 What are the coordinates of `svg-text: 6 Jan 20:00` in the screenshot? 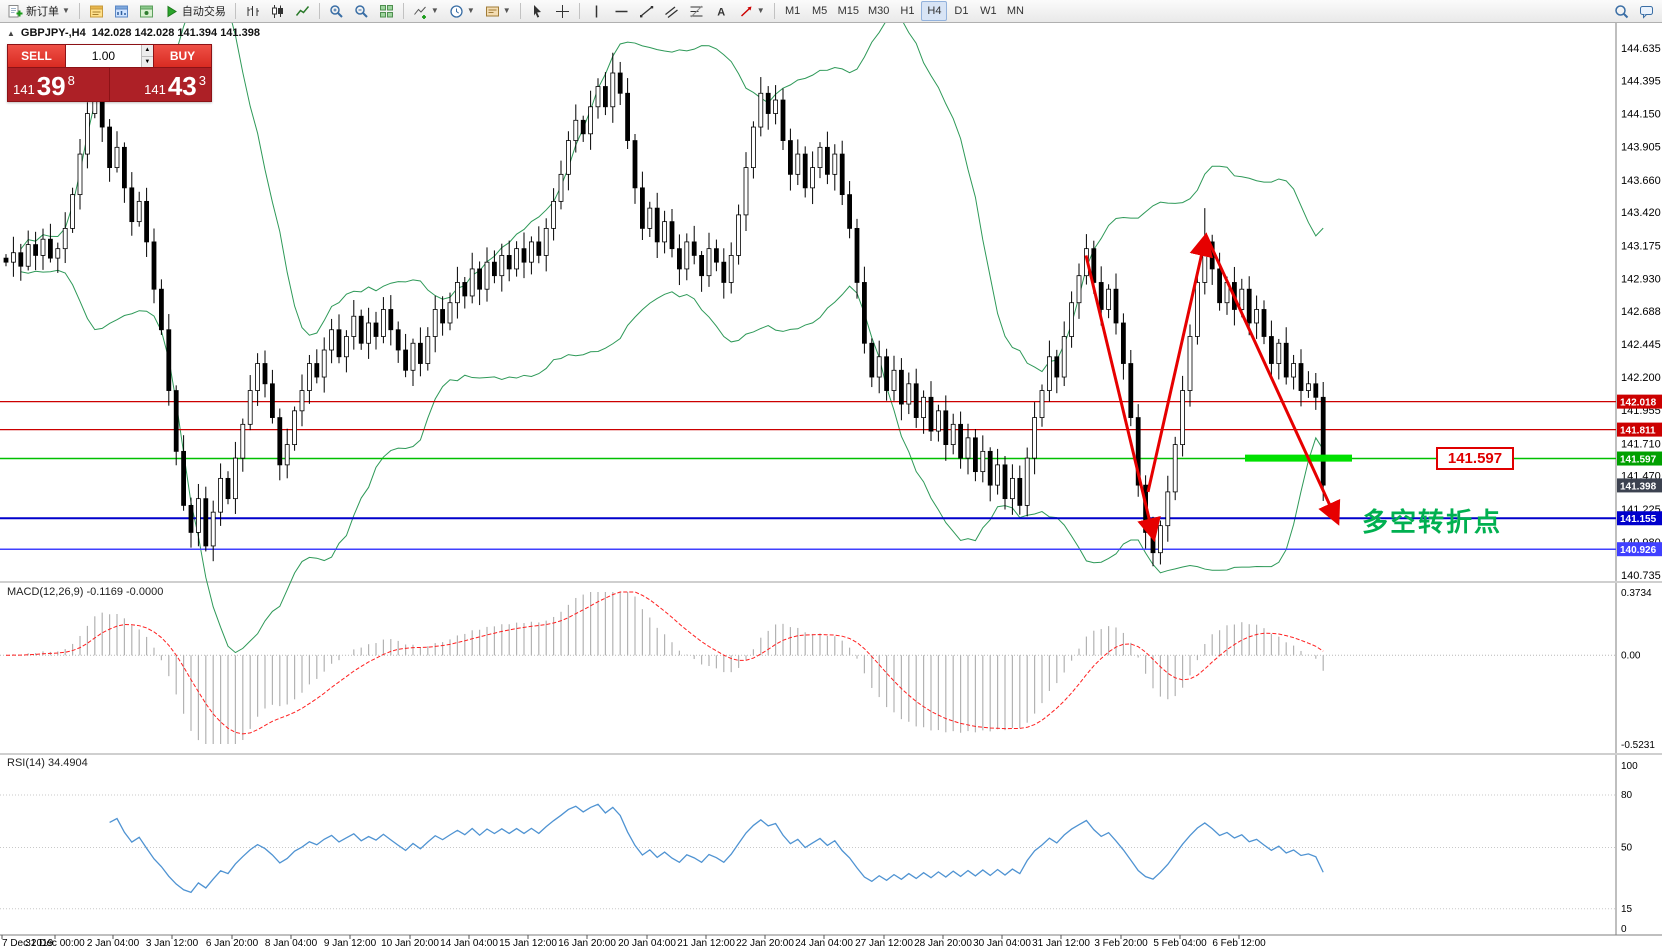 It's located at (232, 942).